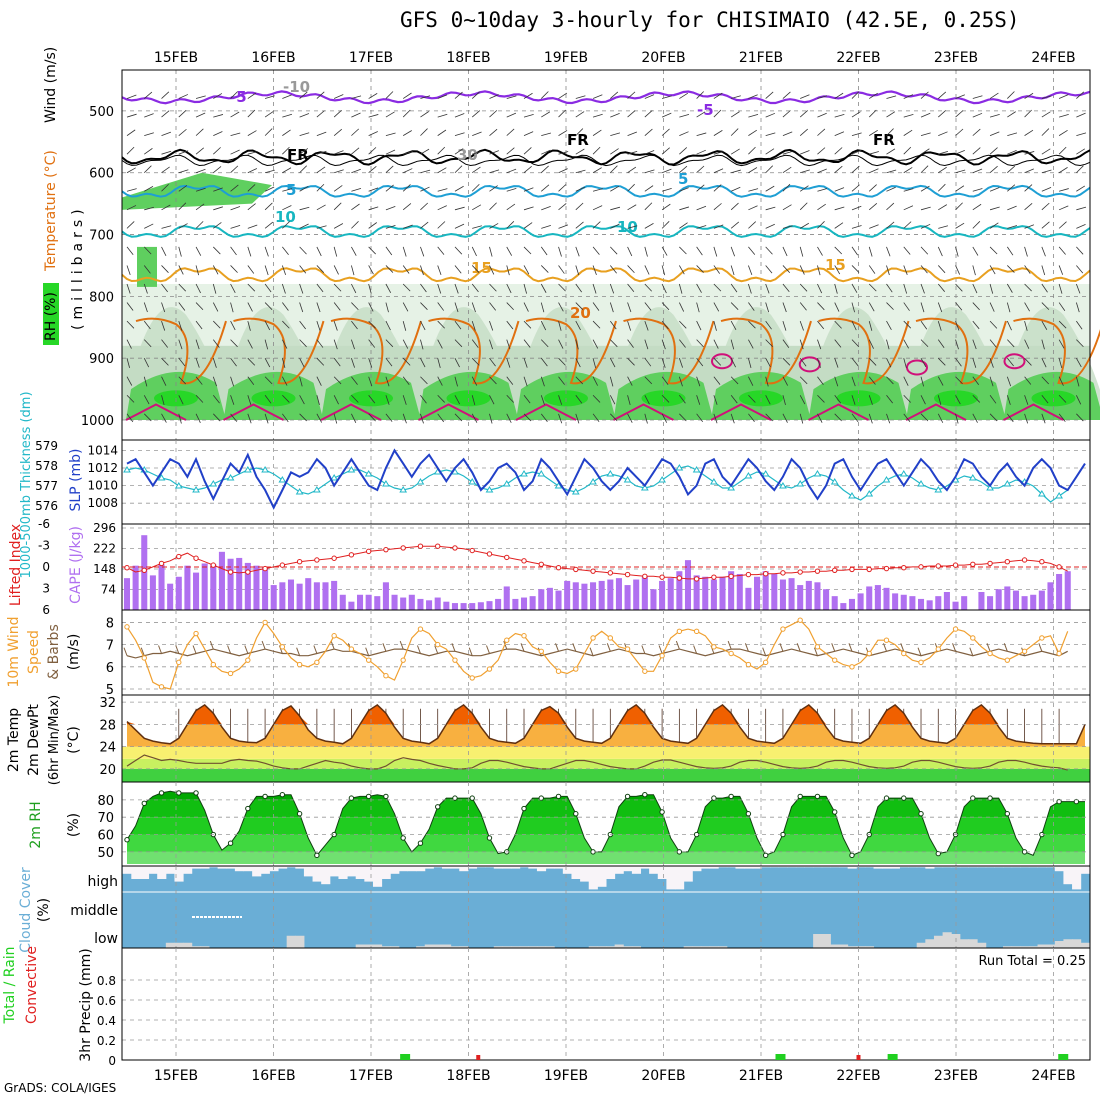  What do you see at coordinates (405, 1057) in the screenshot?
I see `precip-rain-bar` at bounding box center [405, 1057].